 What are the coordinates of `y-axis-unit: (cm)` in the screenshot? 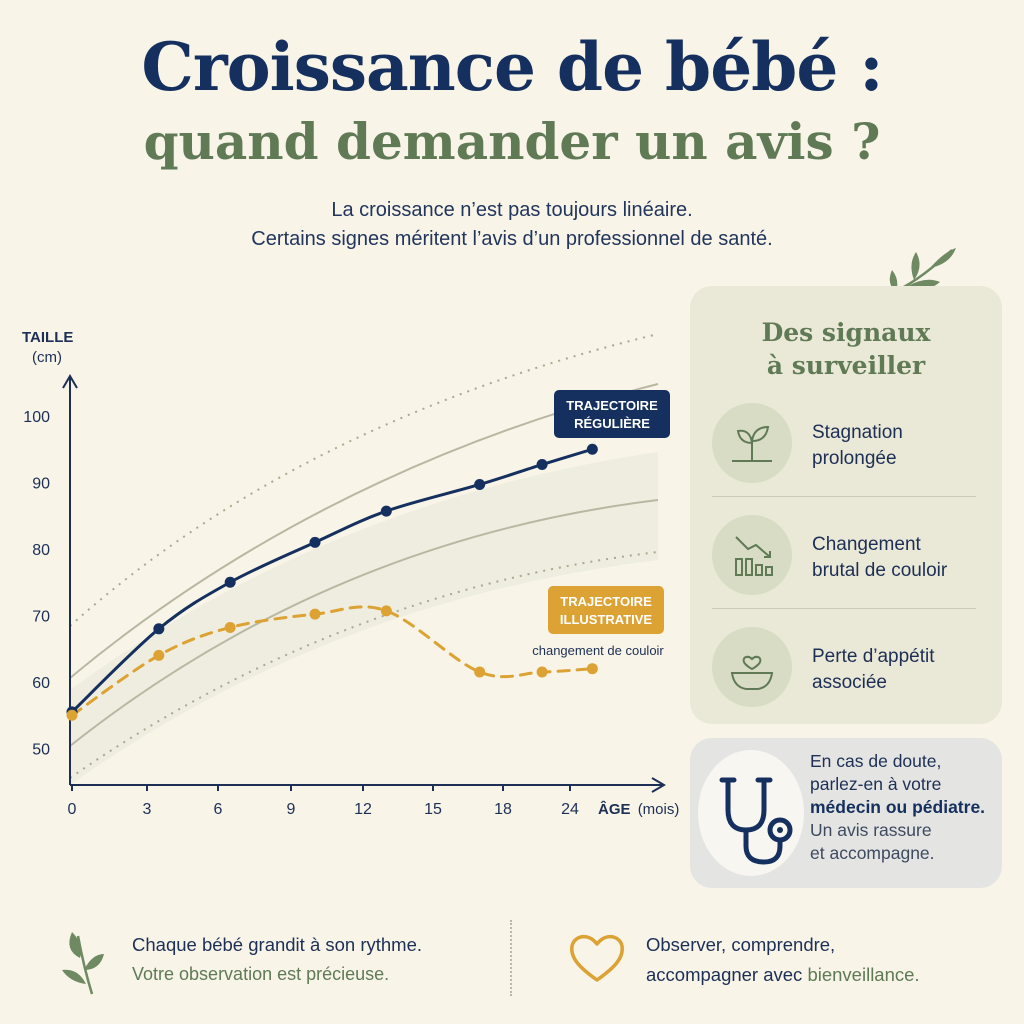 It's located at (47, 357).